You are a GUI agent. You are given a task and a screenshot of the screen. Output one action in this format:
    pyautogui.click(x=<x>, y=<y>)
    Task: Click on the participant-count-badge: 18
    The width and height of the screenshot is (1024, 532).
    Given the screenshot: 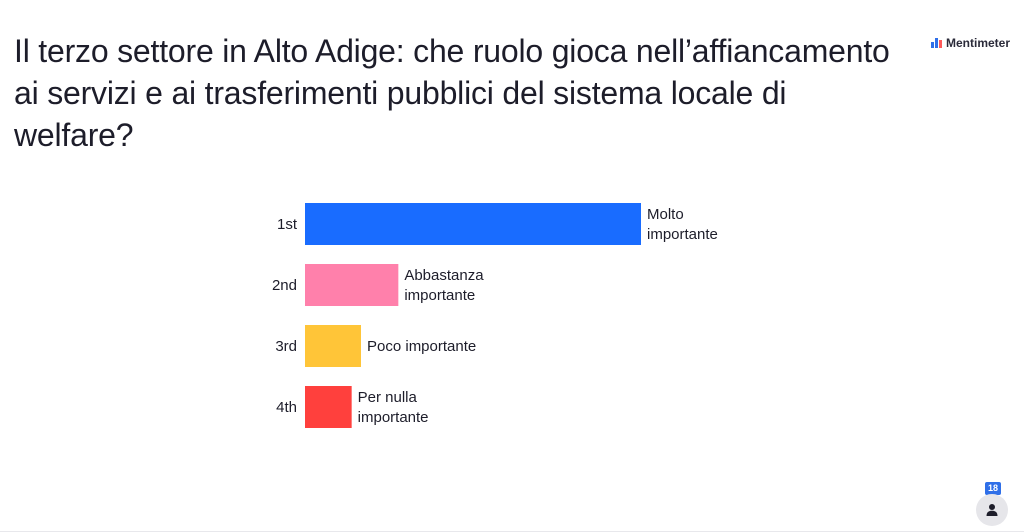 What is the action you would take?
    pyautogui.click(x=993, y=488)
    